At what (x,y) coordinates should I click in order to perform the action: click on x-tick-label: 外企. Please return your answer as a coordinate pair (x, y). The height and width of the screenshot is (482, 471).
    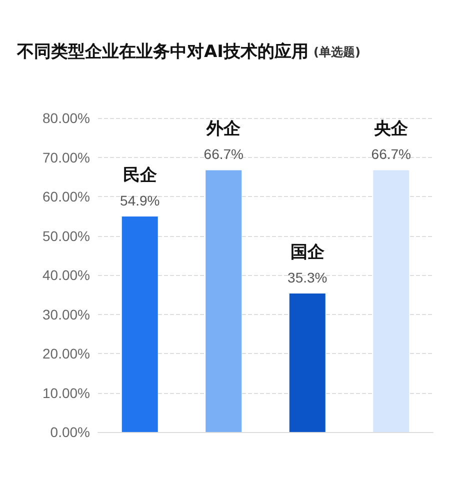
    Looking at the image, I should click on (224, 129).